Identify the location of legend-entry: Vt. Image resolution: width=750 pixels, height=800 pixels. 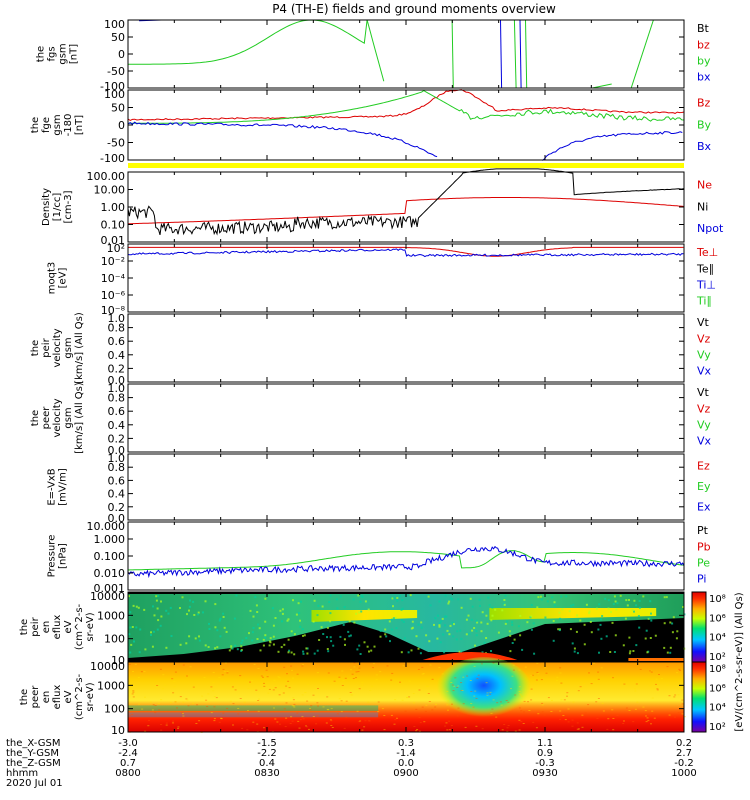
(703, 392).